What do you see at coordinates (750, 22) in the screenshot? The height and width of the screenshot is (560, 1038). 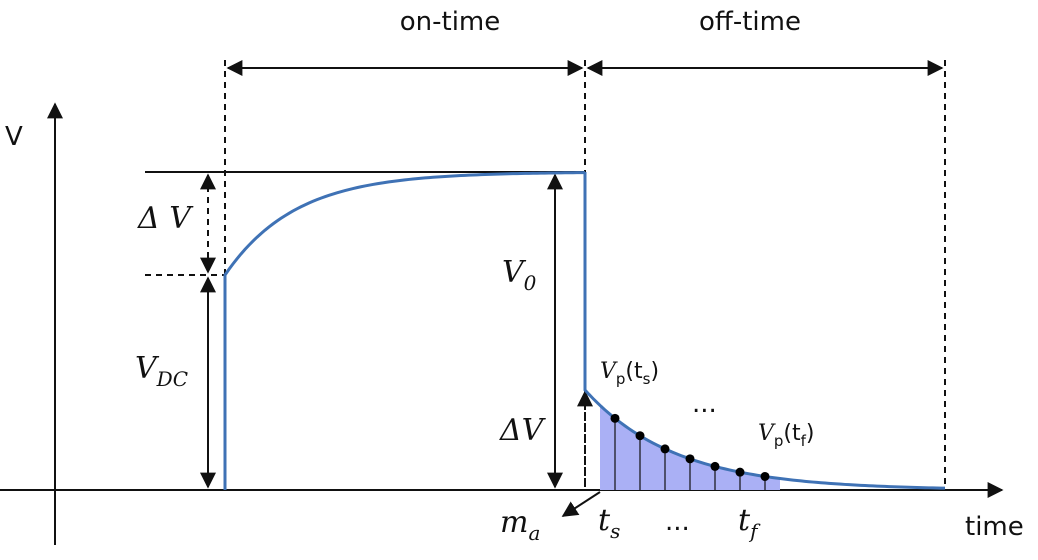 I see `off-time-label: off-time` at bounding box center [750, 22].